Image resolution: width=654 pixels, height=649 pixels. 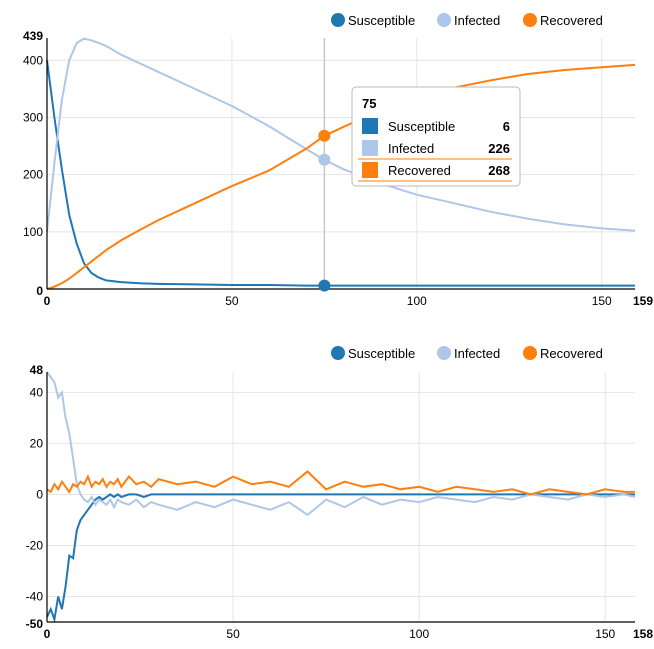 I want to click on hover-marker-susceptible, so click(x=324, y=285).